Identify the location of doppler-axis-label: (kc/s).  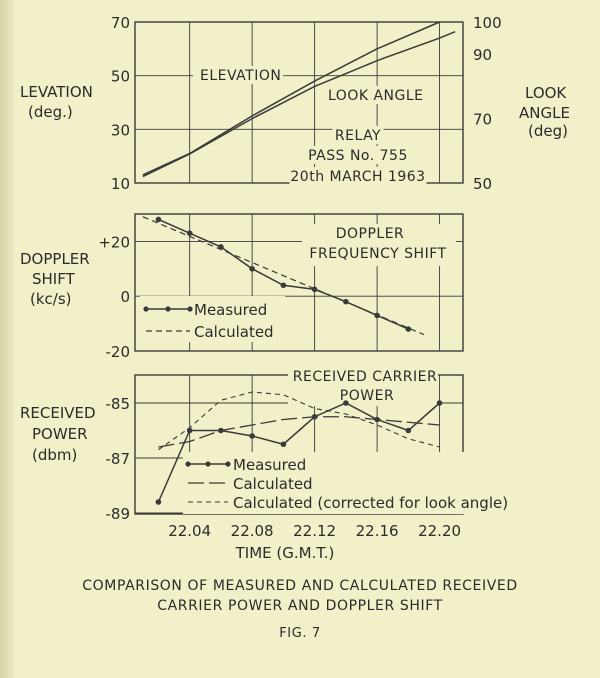
(51, 299).